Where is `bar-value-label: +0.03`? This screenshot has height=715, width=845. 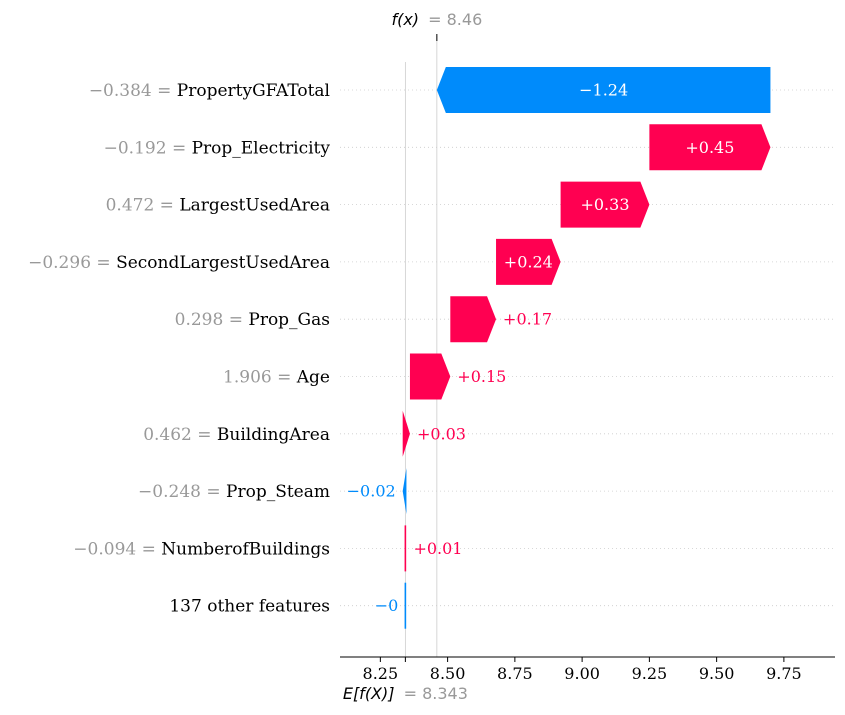 bar-value-label: +0.03 is located at coordinates (441, 433).